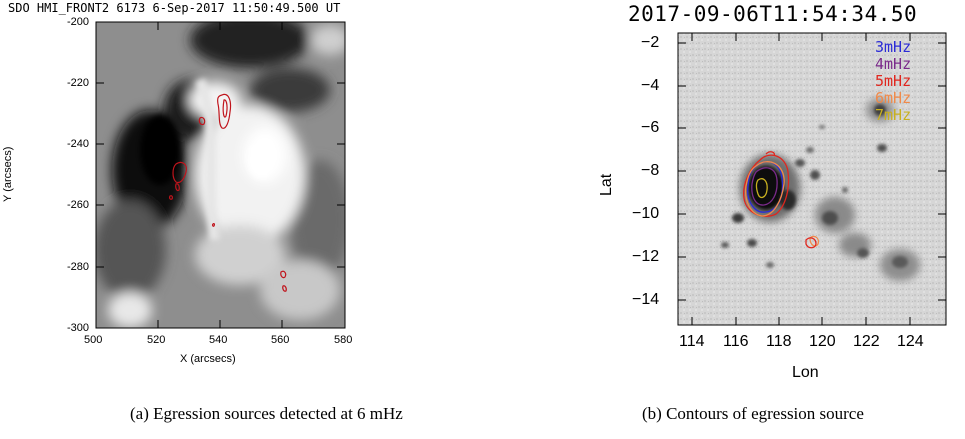 This screenshot has width=965, height=439. Describe the element at coordinates (779, 341) in the screenshot. I see `x-tick-label: 118` at that location.